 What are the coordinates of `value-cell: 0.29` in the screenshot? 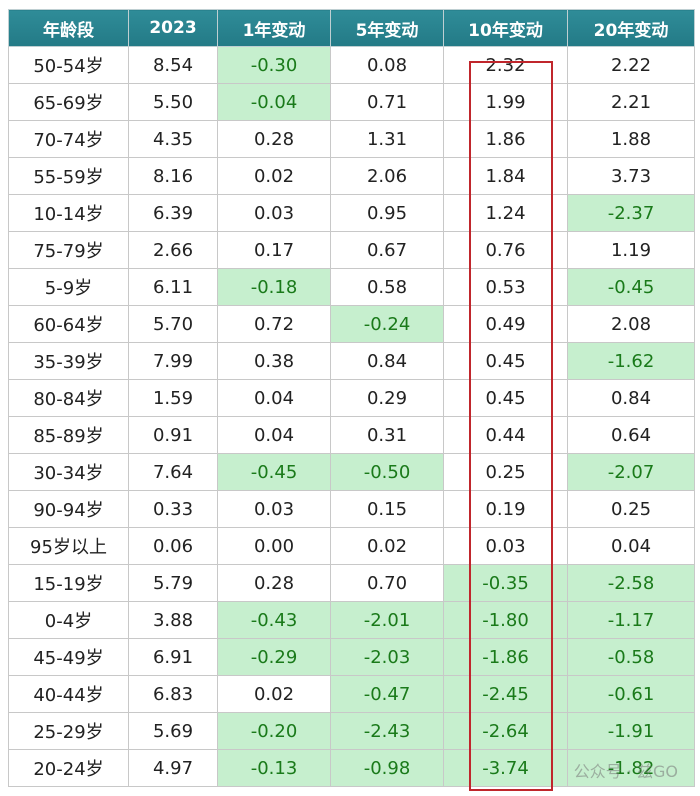 It's located at (387, 398).